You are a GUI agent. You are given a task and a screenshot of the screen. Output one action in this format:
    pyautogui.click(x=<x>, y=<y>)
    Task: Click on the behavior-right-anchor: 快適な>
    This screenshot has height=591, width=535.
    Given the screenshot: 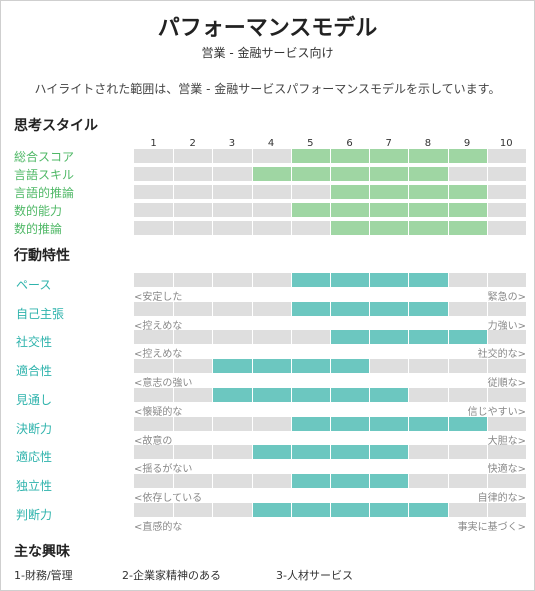 What is the action you would take?
    pyautogui.click(x=506, y=470)
    